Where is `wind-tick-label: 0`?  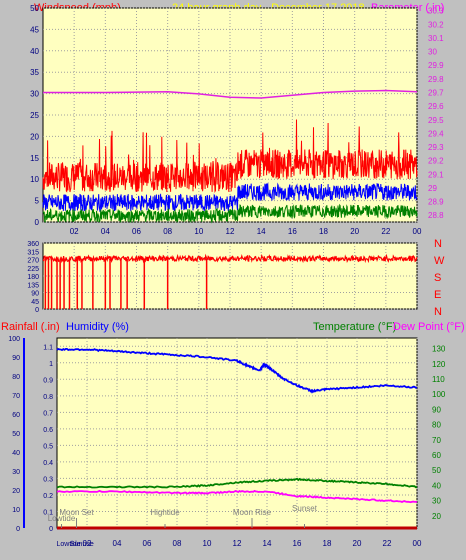
wind-tick-label: 0 is located at coordinates (37, 222).